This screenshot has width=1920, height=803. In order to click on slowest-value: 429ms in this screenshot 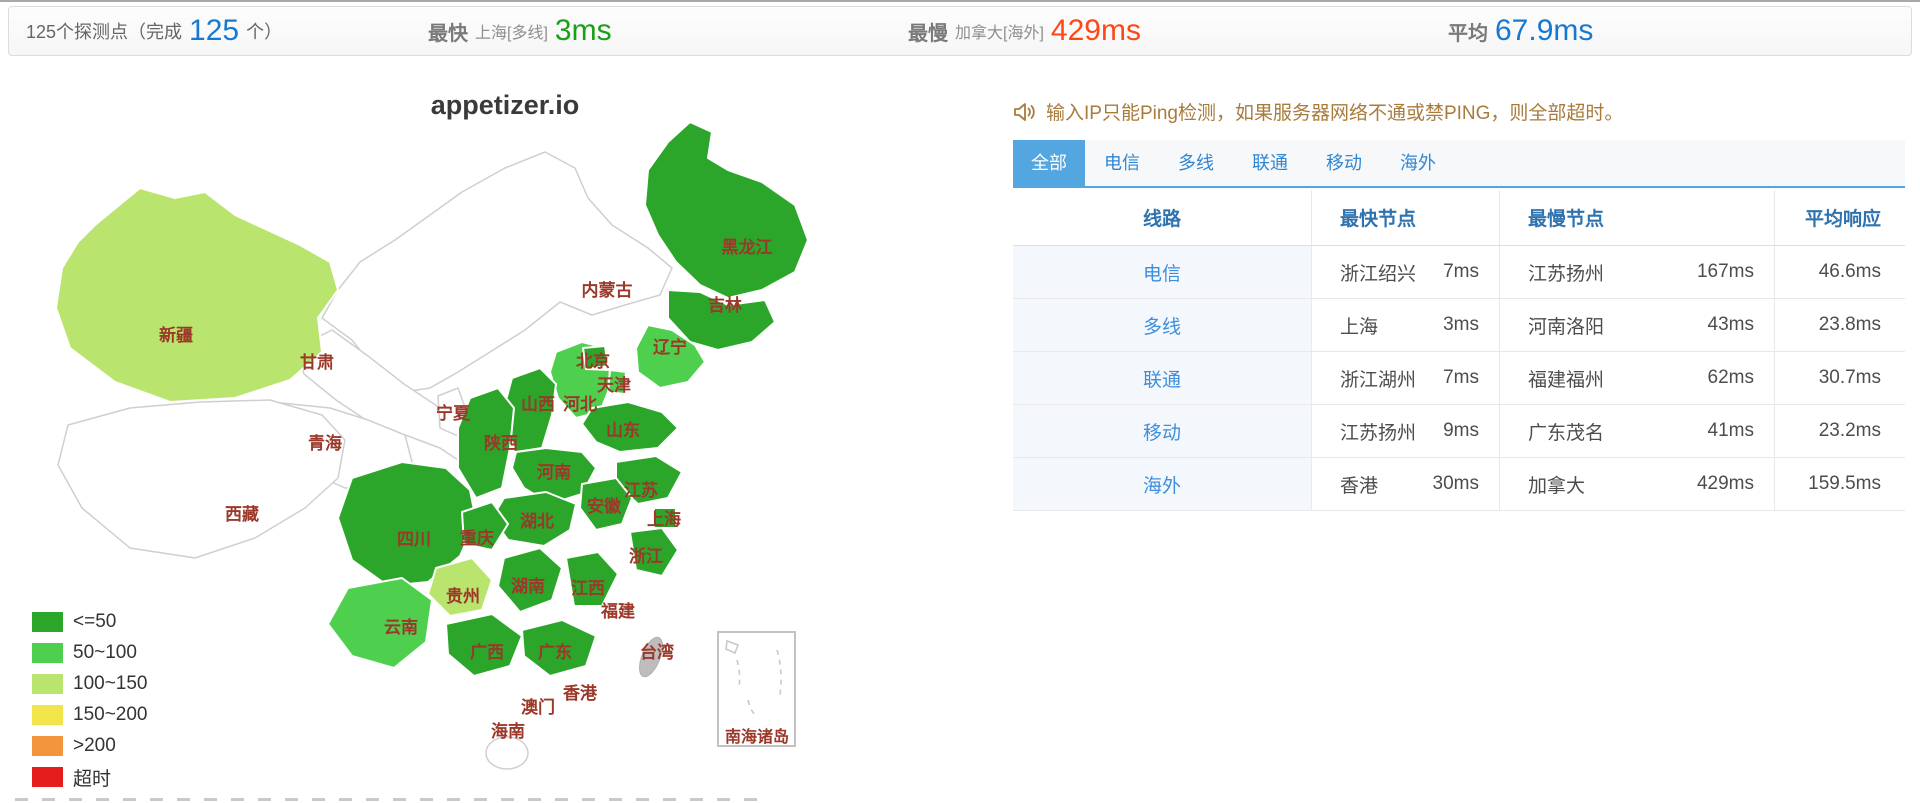, I will do `click(1095, 30)`.